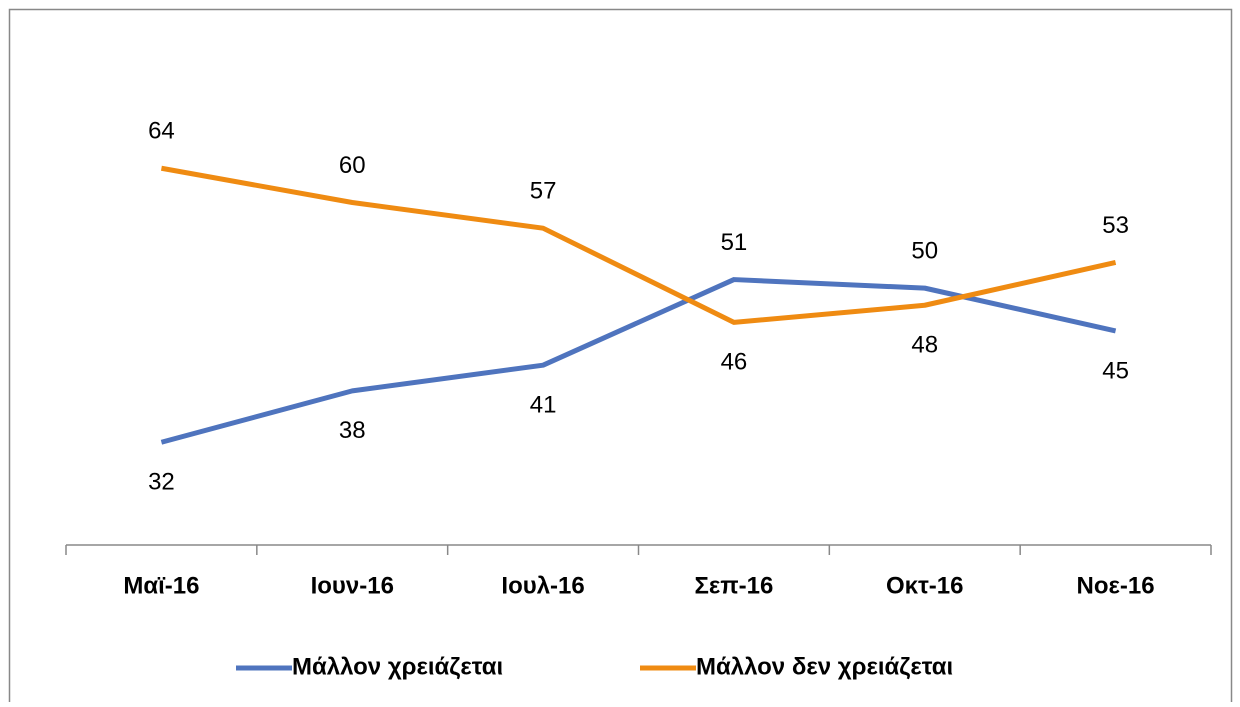 This screenshot has width=1240, height=707. What do you see at coordinates (924, 585) in the screenshot?
I see `x-tick-label: Οκτ-16` at bounding box center [924, 585].